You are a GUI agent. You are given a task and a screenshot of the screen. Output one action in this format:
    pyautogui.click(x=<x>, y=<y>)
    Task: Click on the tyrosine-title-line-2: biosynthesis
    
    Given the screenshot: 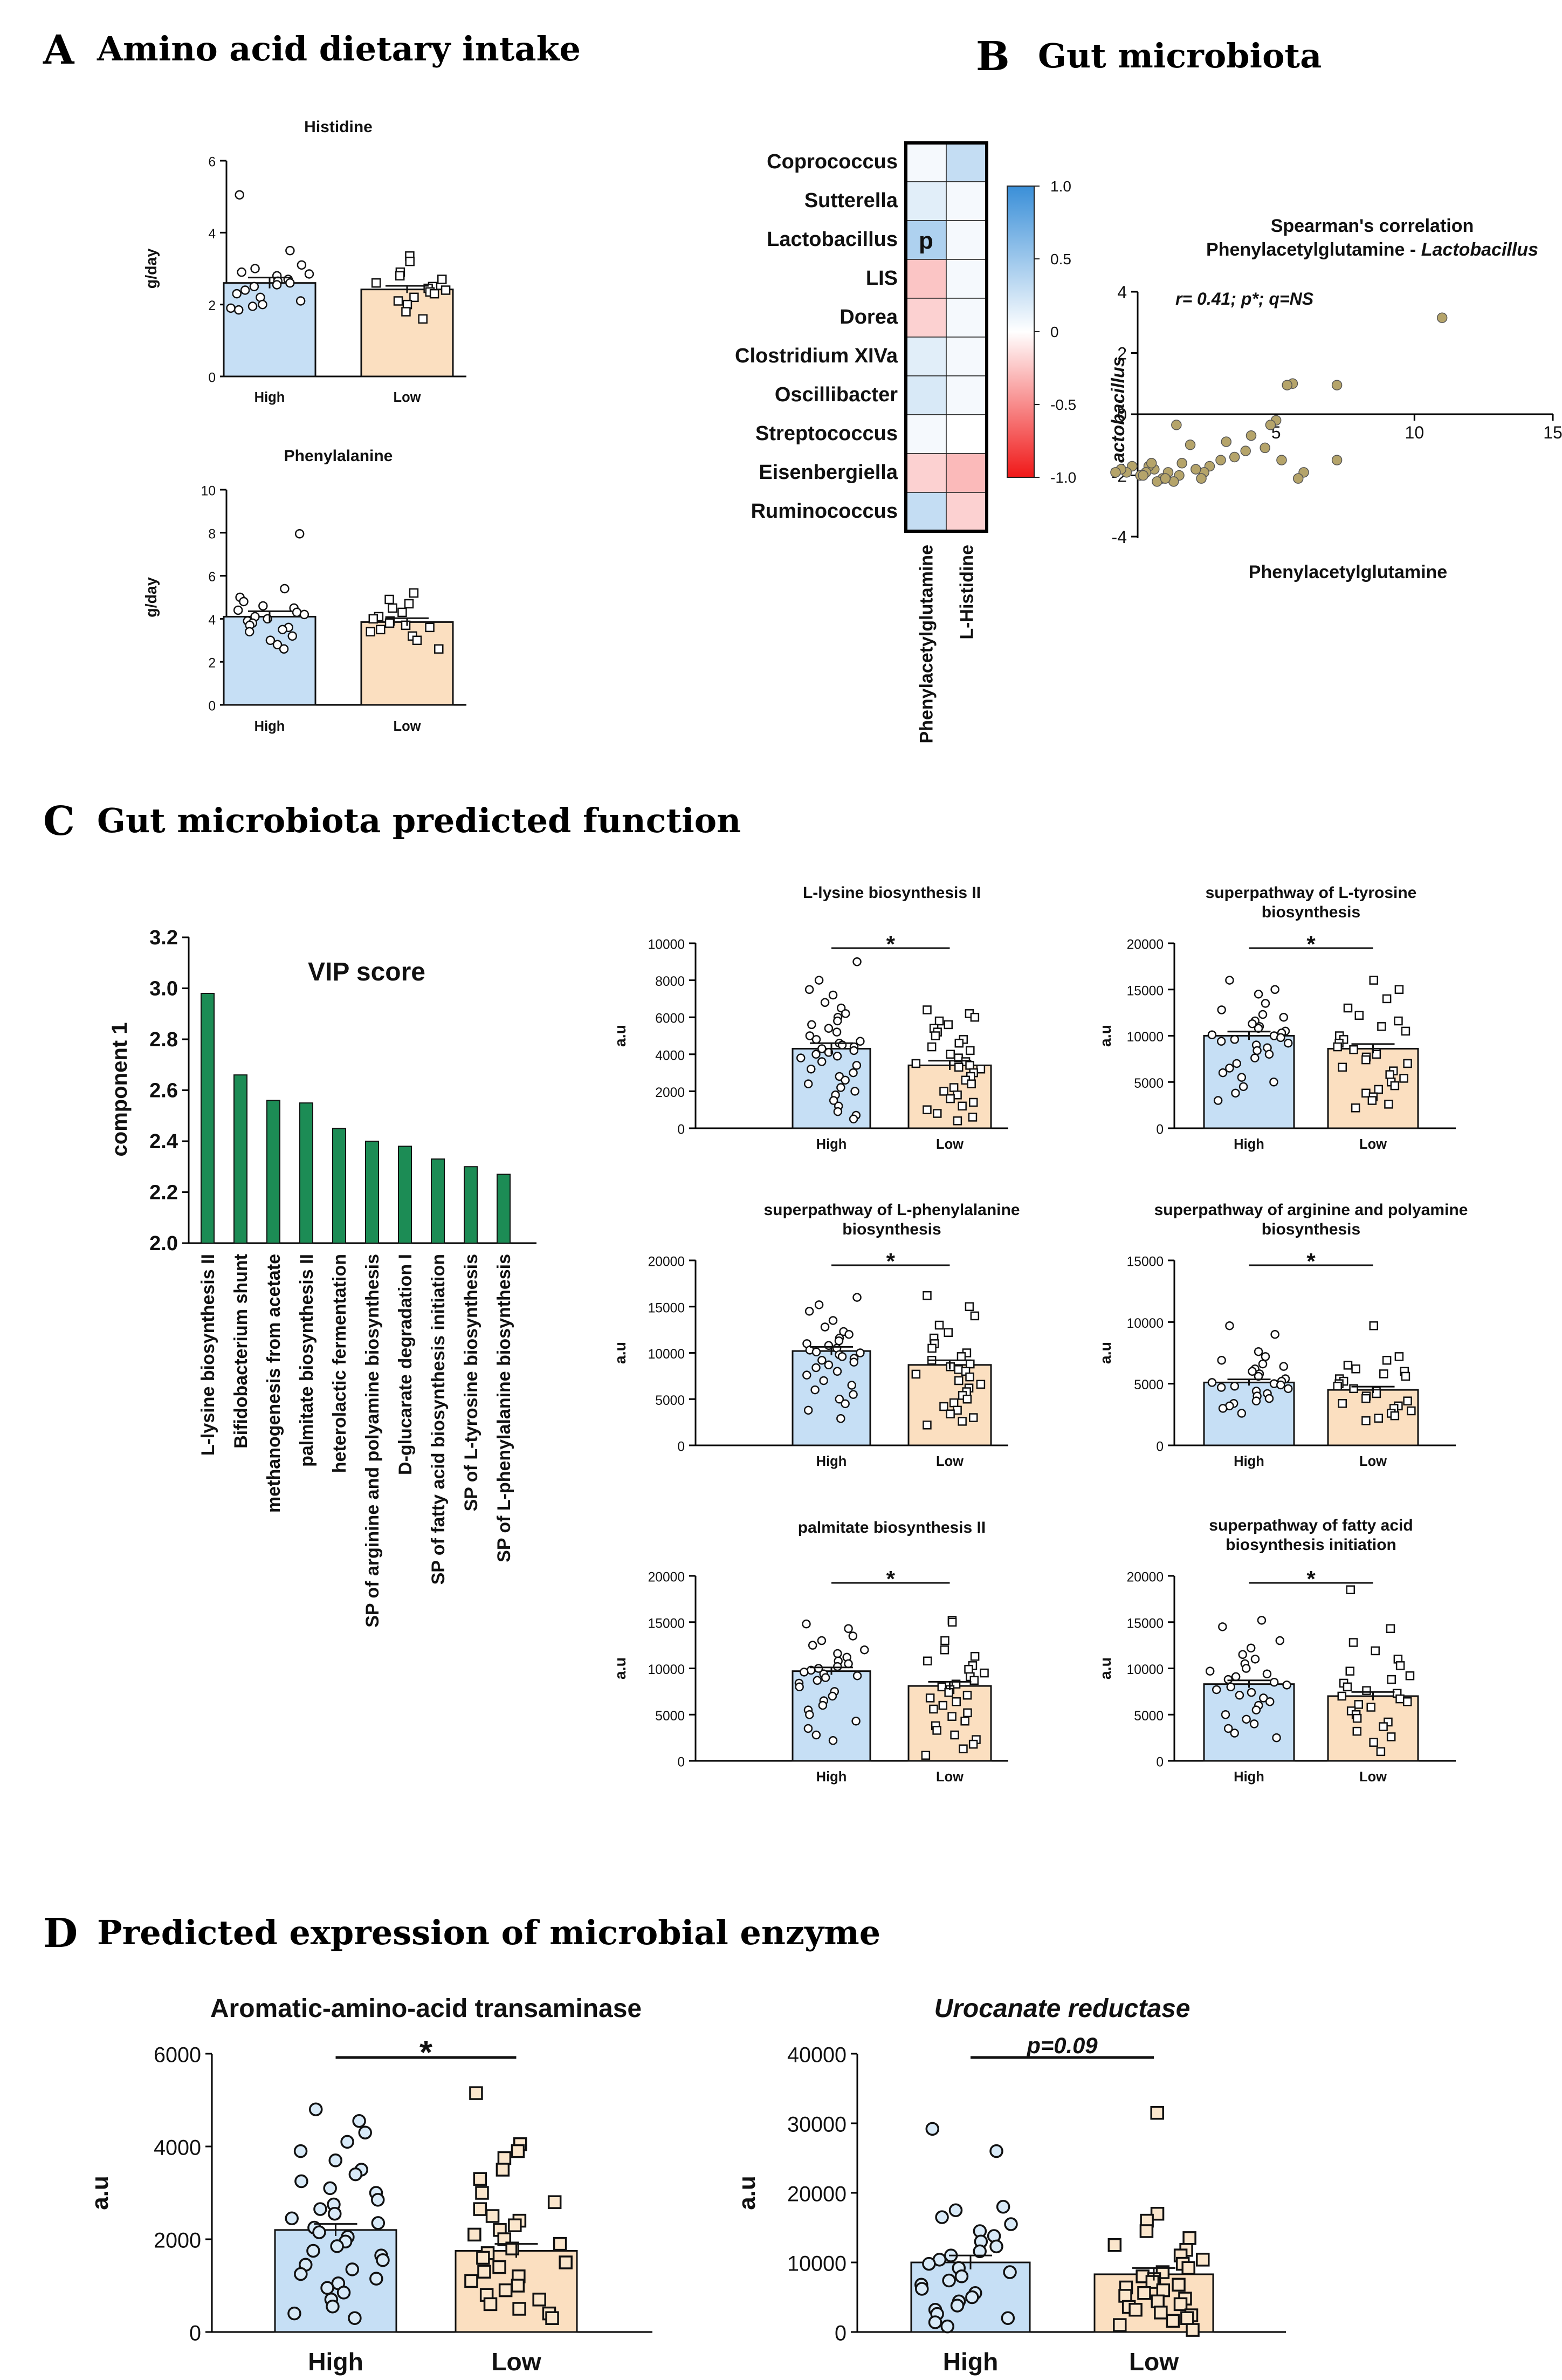 What is the action you would take?
    pyautogui.click(x=1311, y=912)
    